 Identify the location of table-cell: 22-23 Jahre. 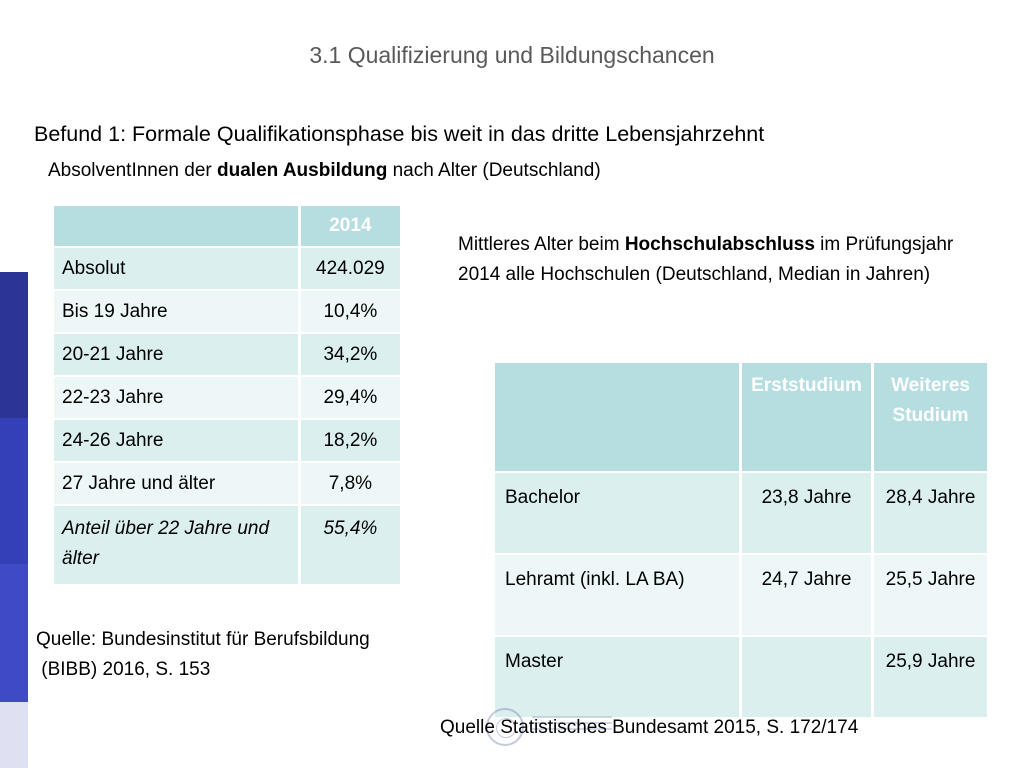
(177, 398).